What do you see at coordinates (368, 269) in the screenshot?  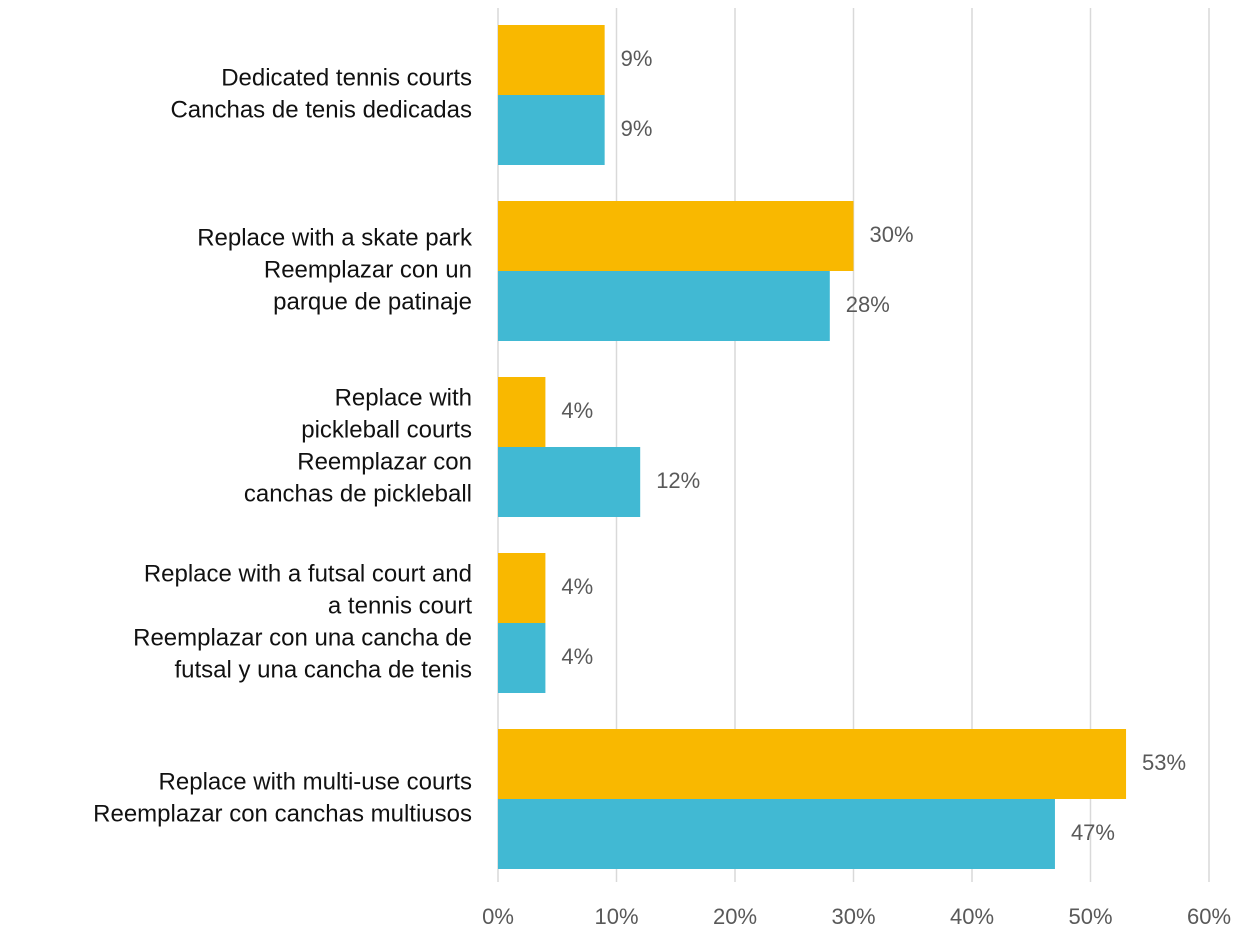 I see `category-label: Reemplazar con un` at bounding box center [368, 269].